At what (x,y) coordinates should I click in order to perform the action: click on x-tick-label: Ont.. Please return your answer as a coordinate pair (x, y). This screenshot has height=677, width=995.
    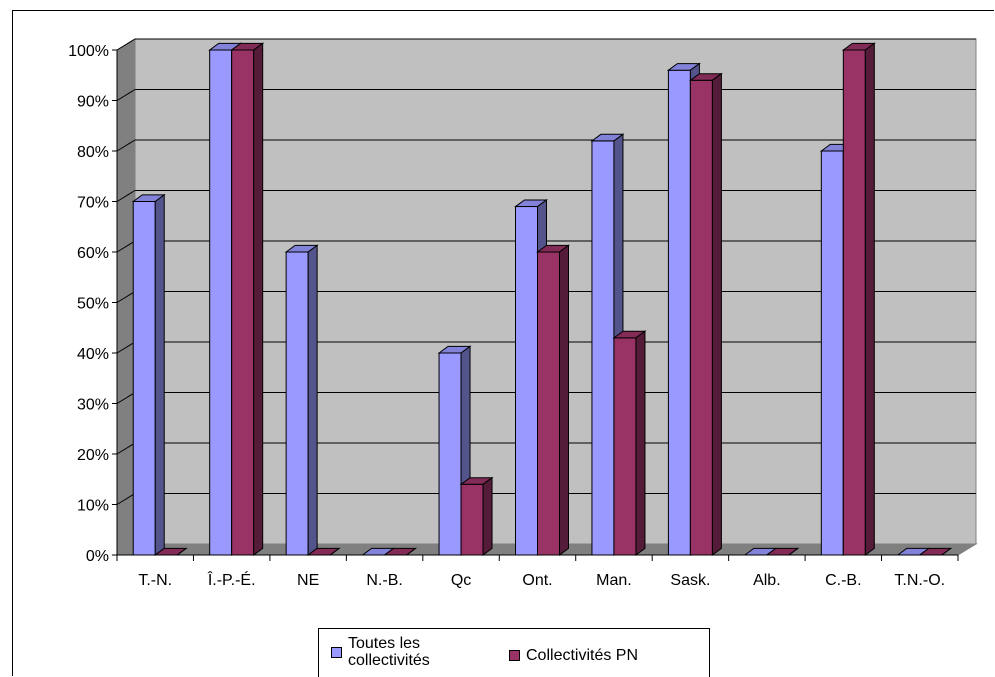
    Looking at the image, I should click on (537, 580).